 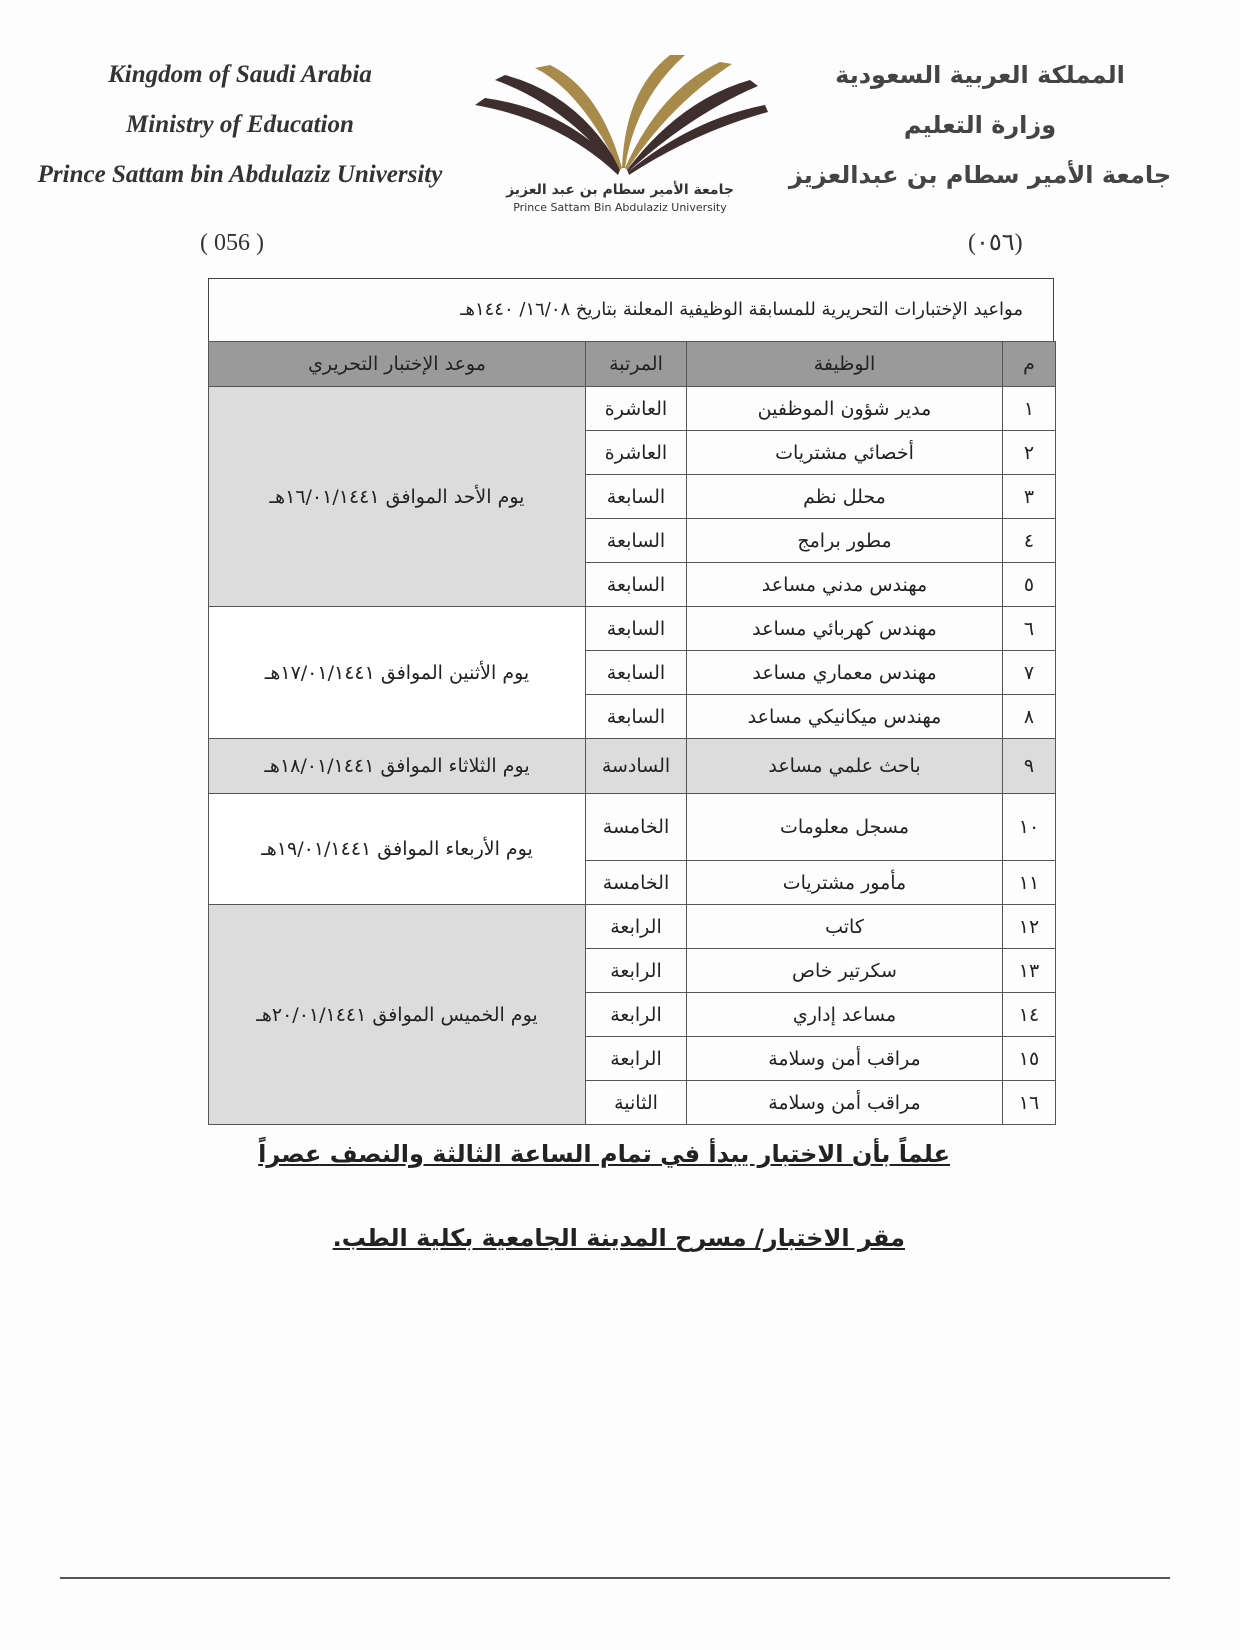 I want to click on document-number-ar: (٠٥٦), so click(x=995, y=243).